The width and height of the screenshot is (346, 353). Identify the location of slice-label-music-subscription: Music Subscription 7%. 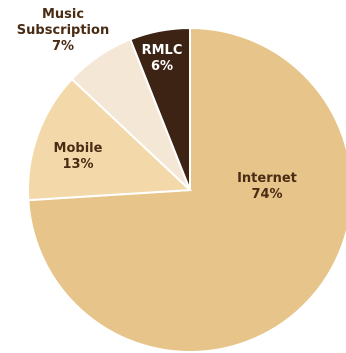
(63, 30).